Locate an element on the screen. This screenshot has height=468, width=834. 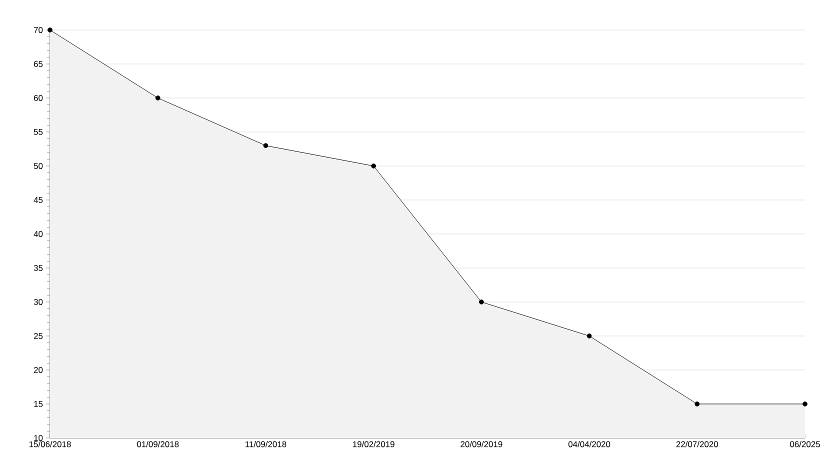
y-tick-label: 20 is located at coordinates (38, 369).